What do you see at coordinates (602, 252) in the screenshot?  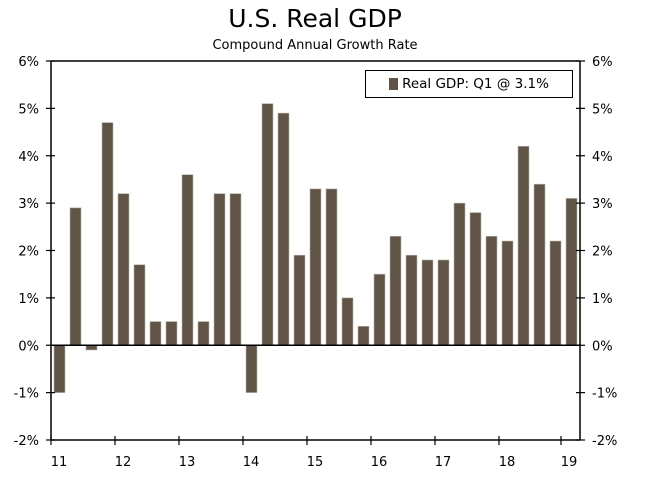 I see `y-tick-label-right: 2%` at bounding box center [602, 252].